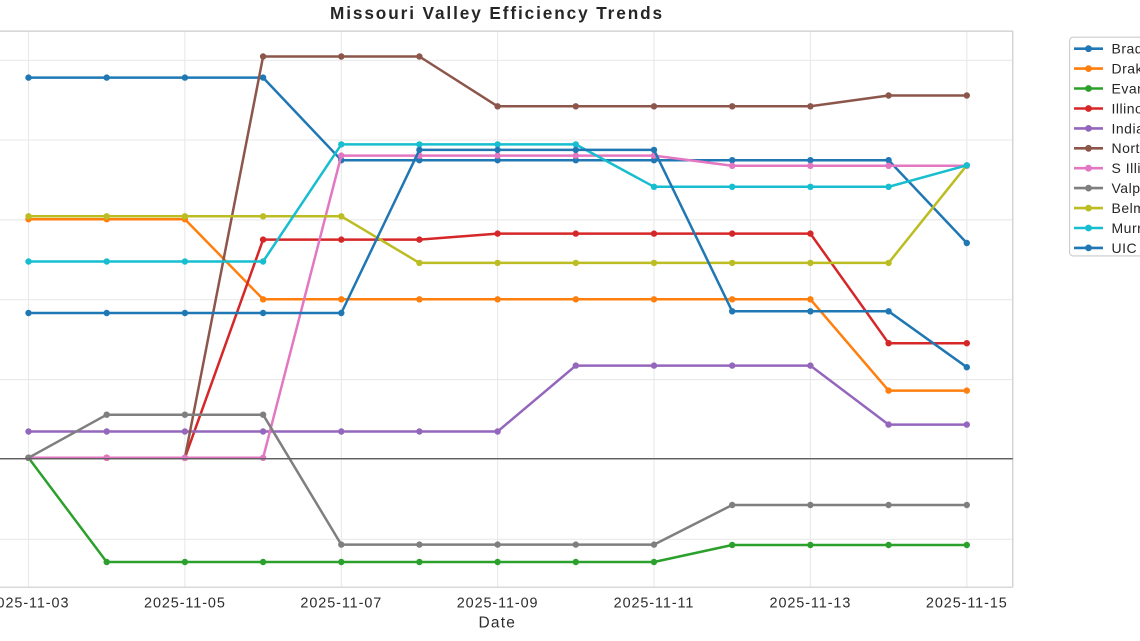 This screenshot has height=641, width=1140. Describe the element at coordinates (1126, 188) in the screenshot. I see `svg-text: Valparaiso` at that location.